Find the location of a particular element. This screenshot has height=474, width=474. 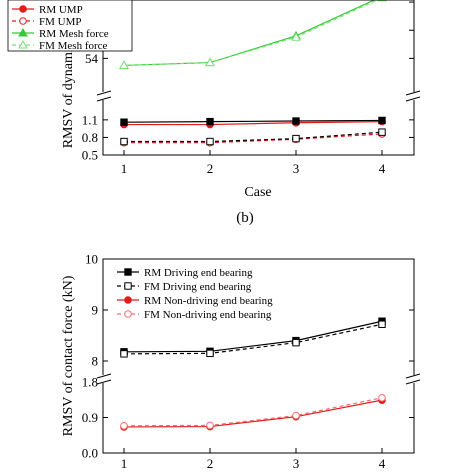

chart-b-series is located at coordinates (253, 374).